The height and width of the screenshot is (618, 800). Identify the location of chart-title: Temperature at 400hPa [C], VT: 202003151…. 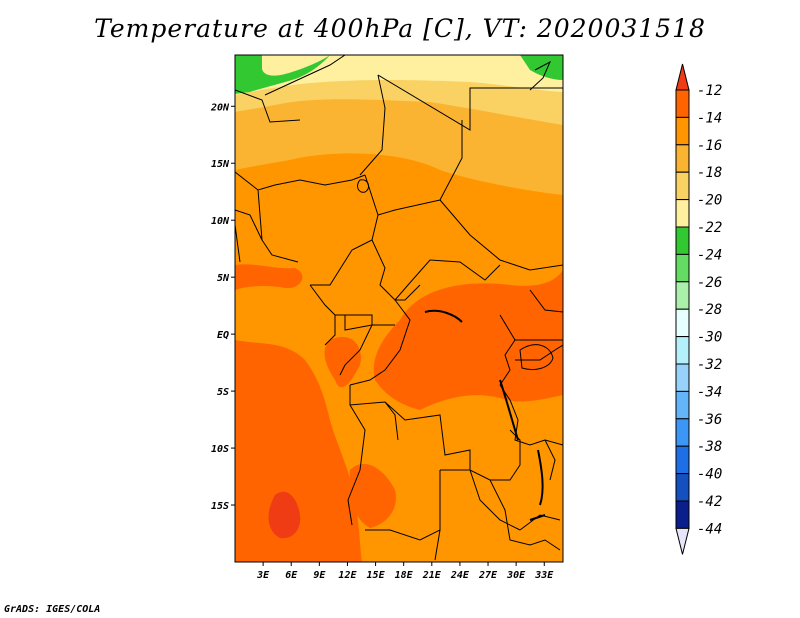
(400, 28).